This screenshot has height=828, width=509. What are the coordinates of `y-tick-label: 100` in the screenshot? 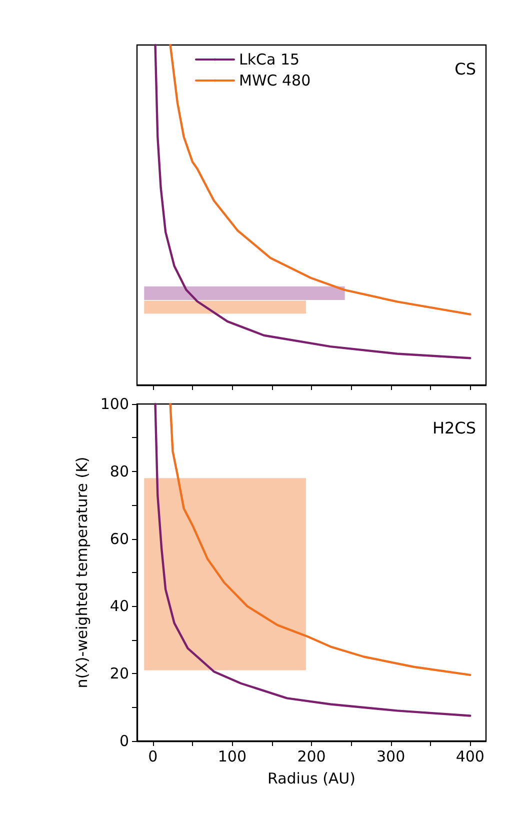 It's located at (114, 404).